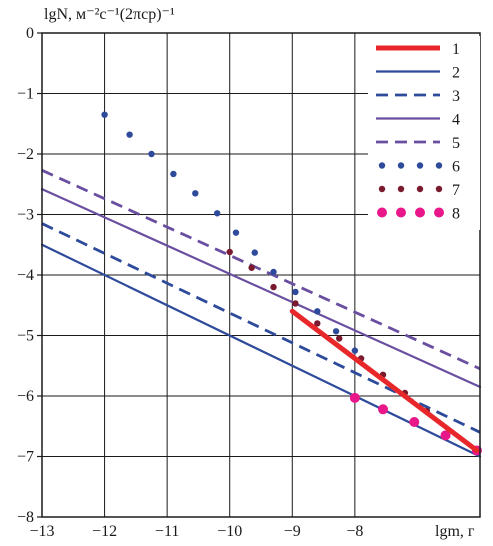 The height and width of the screenshot is (546, 493). What do you see at coordinates (167, 531) in the screenshot?
I see `x-tick-label: −11` at bounding box center [167, 531].